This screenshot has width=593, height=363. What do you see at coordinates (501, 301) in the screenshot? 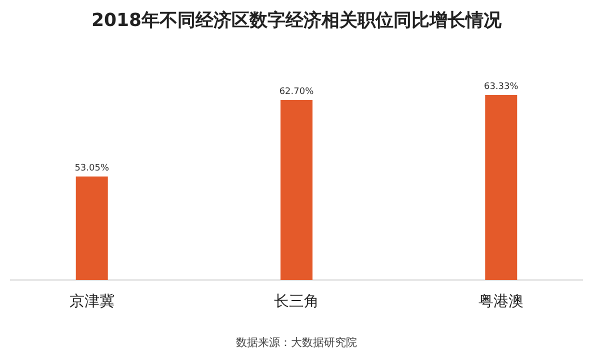
I see `x-tick-label: 粤港澳` at bounding box center [501, 301].